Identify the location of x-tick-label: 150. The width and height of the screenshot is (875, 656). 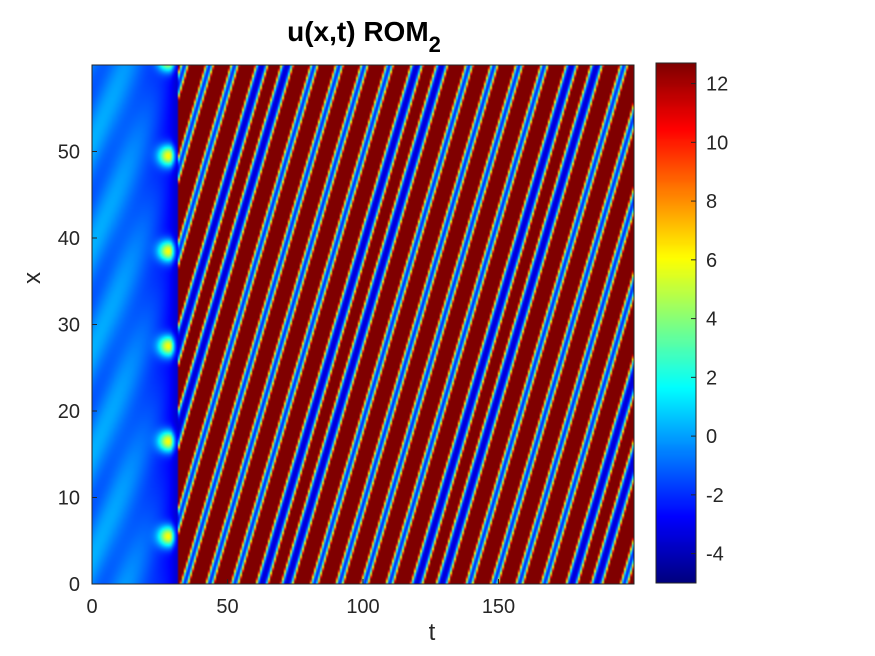
(498, 607).